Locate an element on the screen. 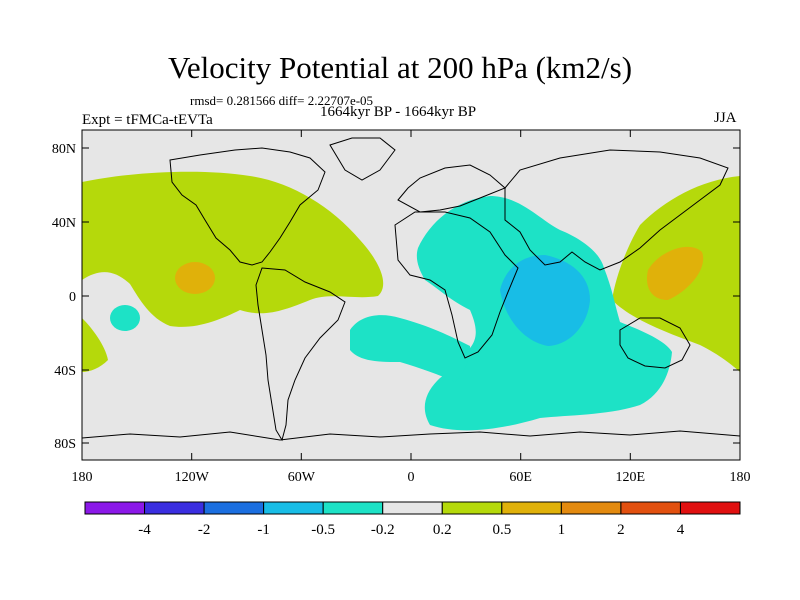  colorbar-label: 4 is located at coordinates (681, 530).